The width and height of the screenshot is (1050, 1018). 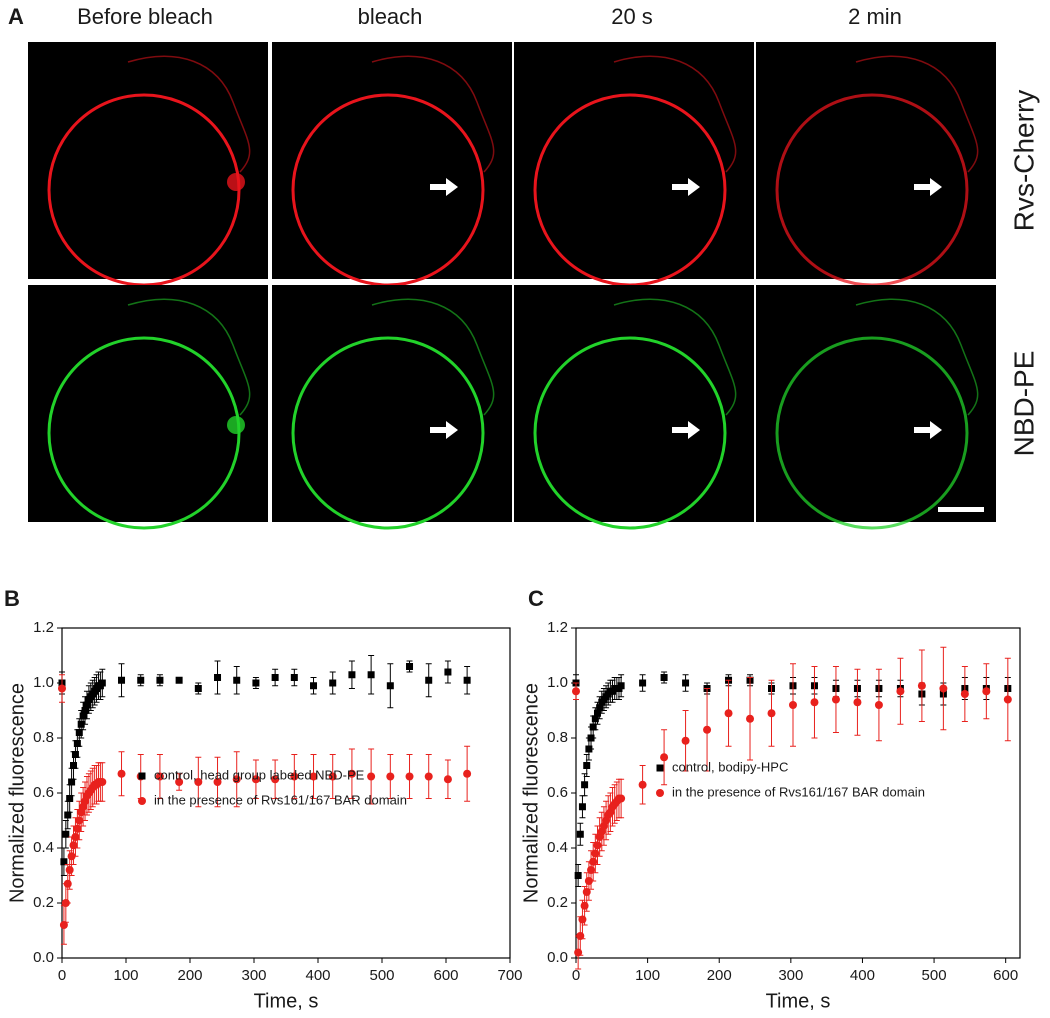 What do you see at coordinates (17, 793) in the screenshot?
I see `y-axis-label: Normalized fluorescence` at bounding box center [17, 793].